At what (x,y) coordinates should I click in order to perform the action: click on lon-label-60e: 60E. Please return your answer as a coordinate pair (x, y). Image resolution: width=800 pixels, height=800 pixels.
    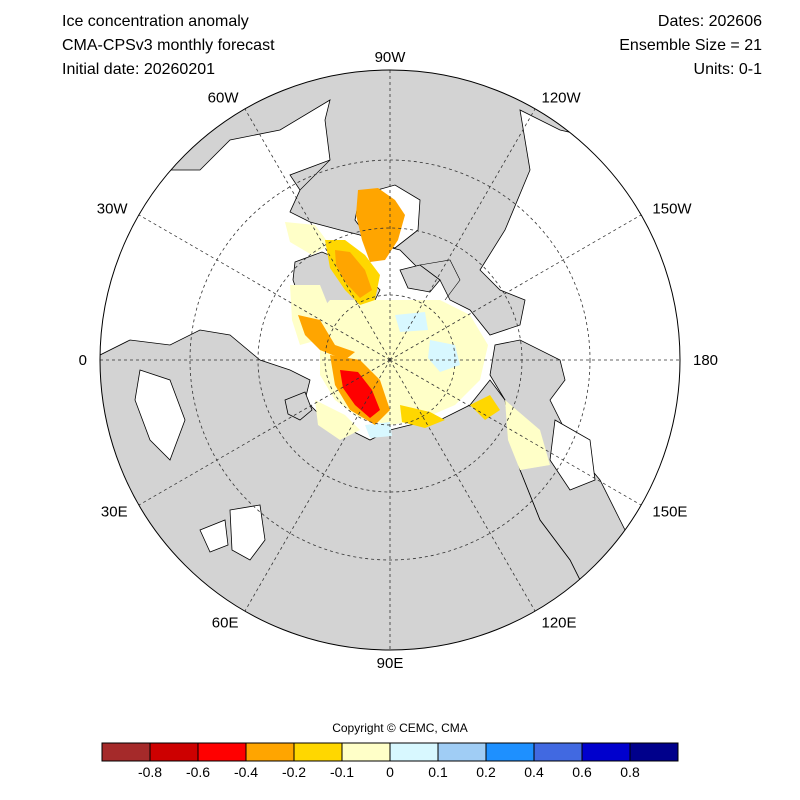
    Looking at the image, I should click on (225, 622).